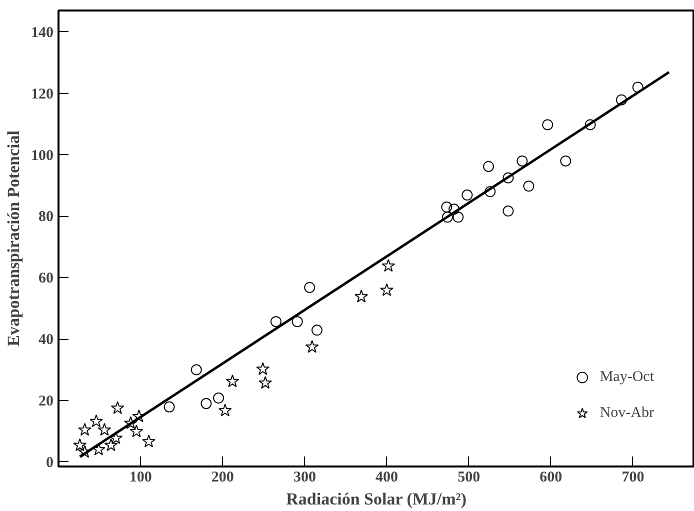 The height and width of the screenshot is (511, 694). Describe the element at coordinates (42, 94) in the screenshot. I see `y-tick-label: 120` at that location.